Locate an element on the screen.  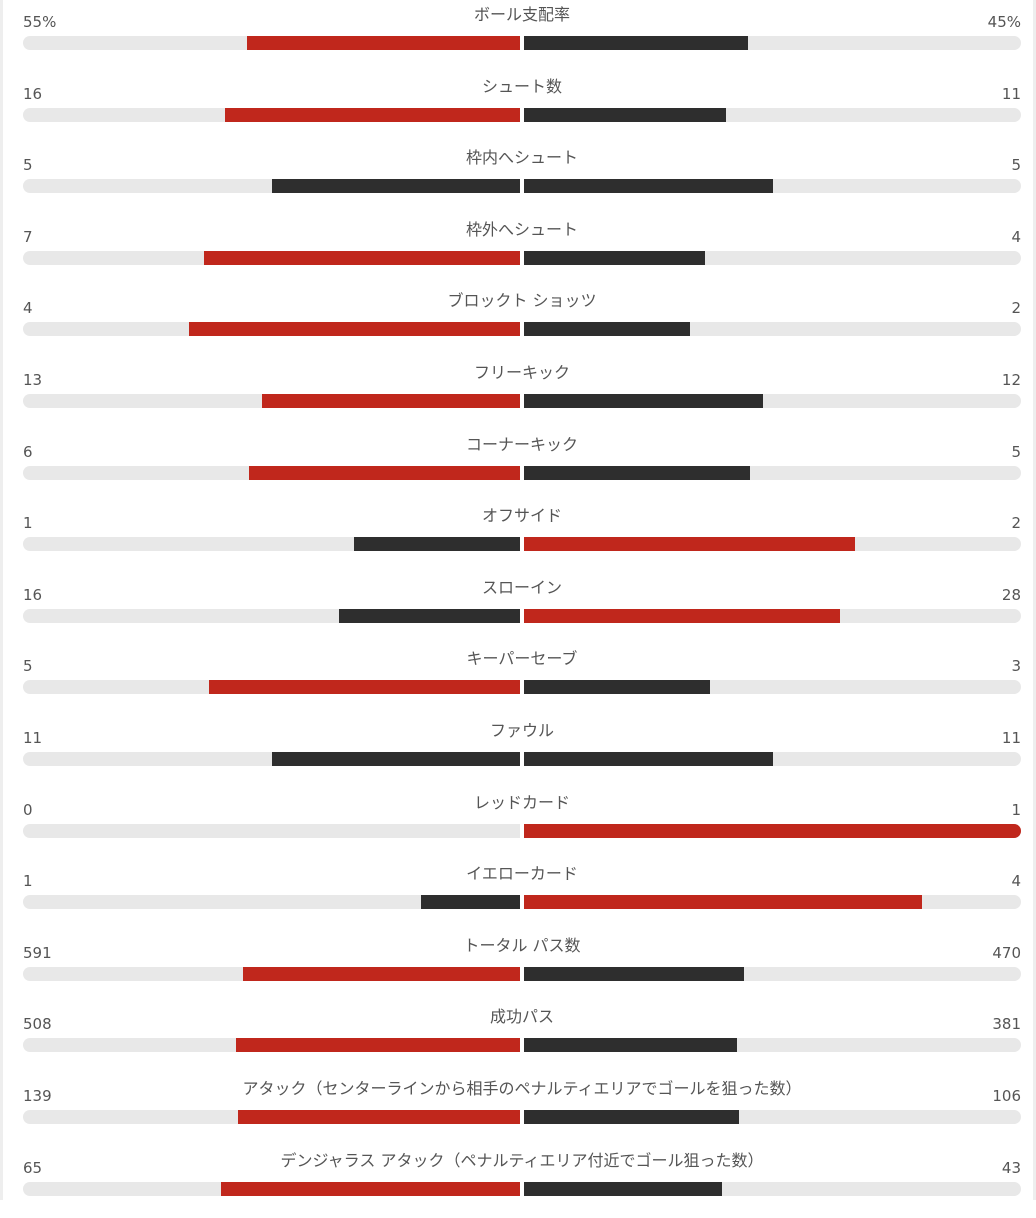
stat-row: 591 トータル パス数 470 is located at coordinates (522, 967).